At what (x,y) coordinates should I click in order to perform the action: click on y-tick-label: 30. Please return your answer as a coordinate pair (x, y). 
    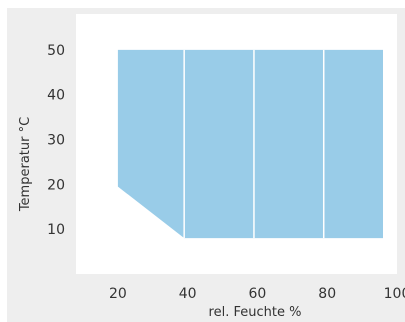
    Looking at the image, I should click on (56, 141).